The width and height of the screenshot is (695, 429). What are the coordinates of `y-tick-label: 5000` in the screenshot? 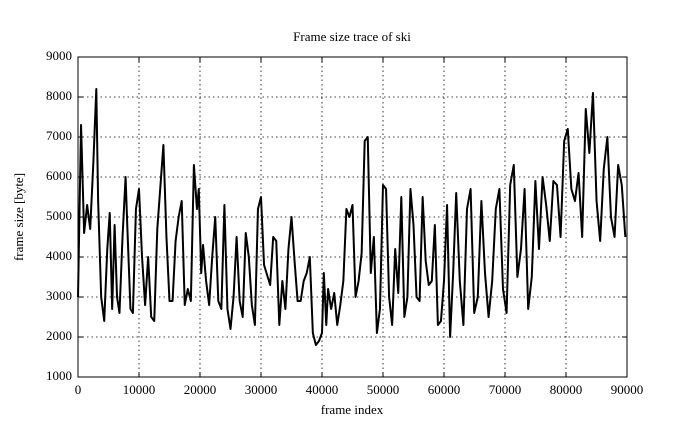 It's located at (59, 215).